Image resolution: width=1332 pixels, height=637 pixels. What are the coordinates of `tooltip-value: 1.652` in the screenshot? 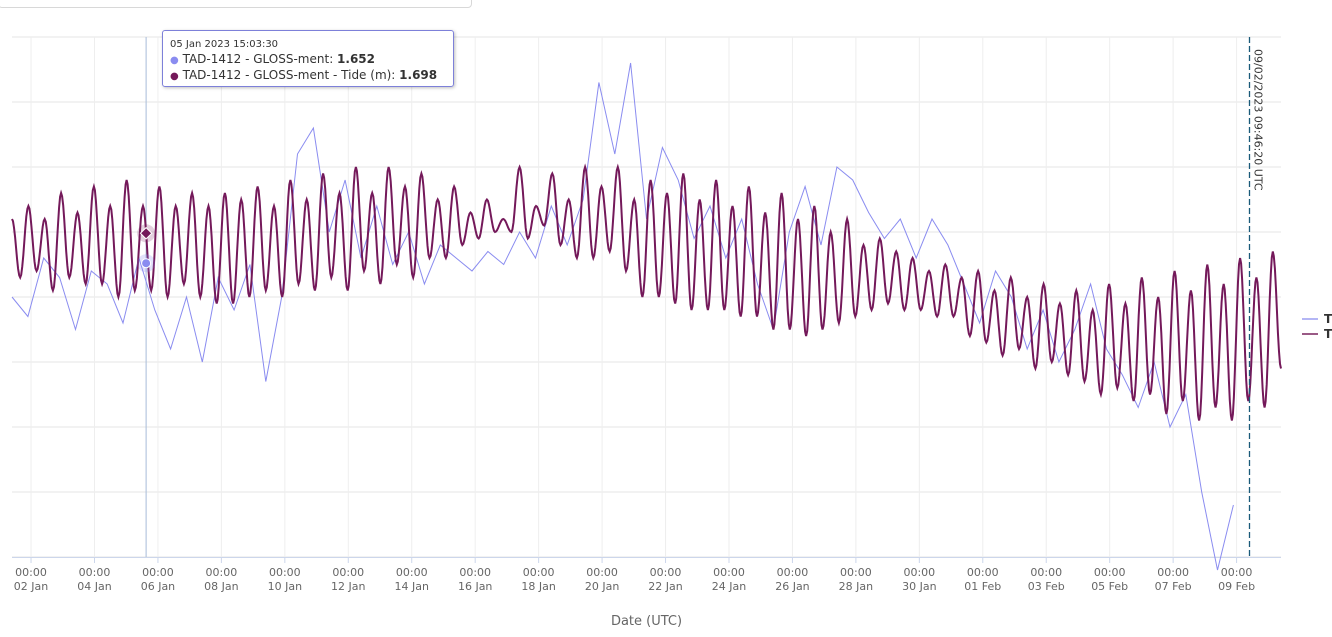 It's located at (356, 59).